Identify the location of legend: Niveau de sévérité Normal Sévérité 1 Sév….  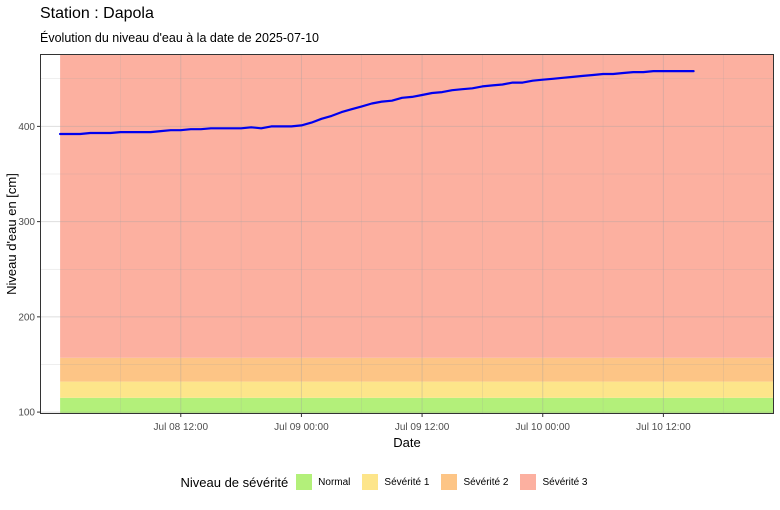
(390, 482).